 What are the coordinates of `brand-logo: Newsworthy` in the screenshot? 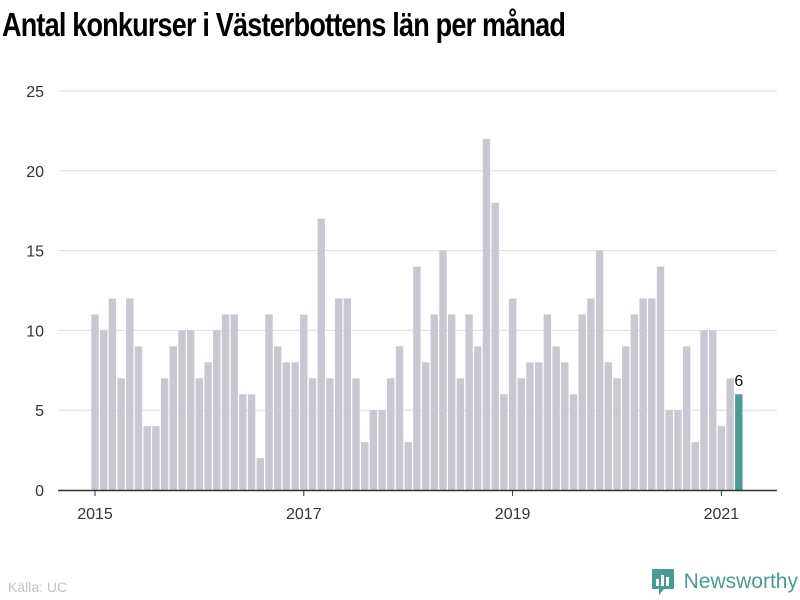 It's located at (724, 582).